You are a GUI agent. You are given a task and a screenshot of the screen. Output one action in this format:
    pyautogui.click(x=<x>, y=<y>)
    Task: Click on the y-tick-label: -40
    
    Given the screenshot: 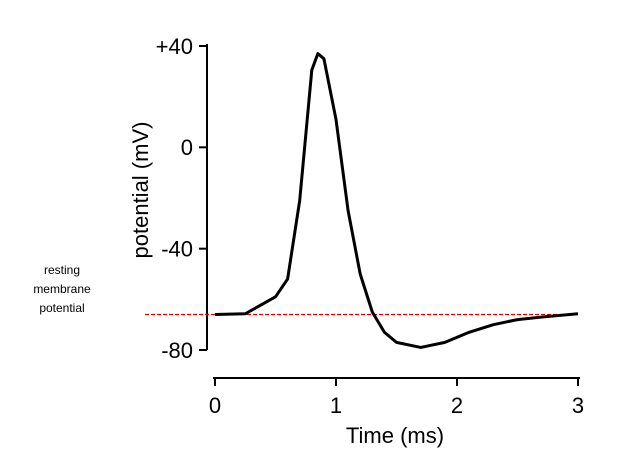 What is the action you would take?
    pyautogui.click(x=177, y=248)
    